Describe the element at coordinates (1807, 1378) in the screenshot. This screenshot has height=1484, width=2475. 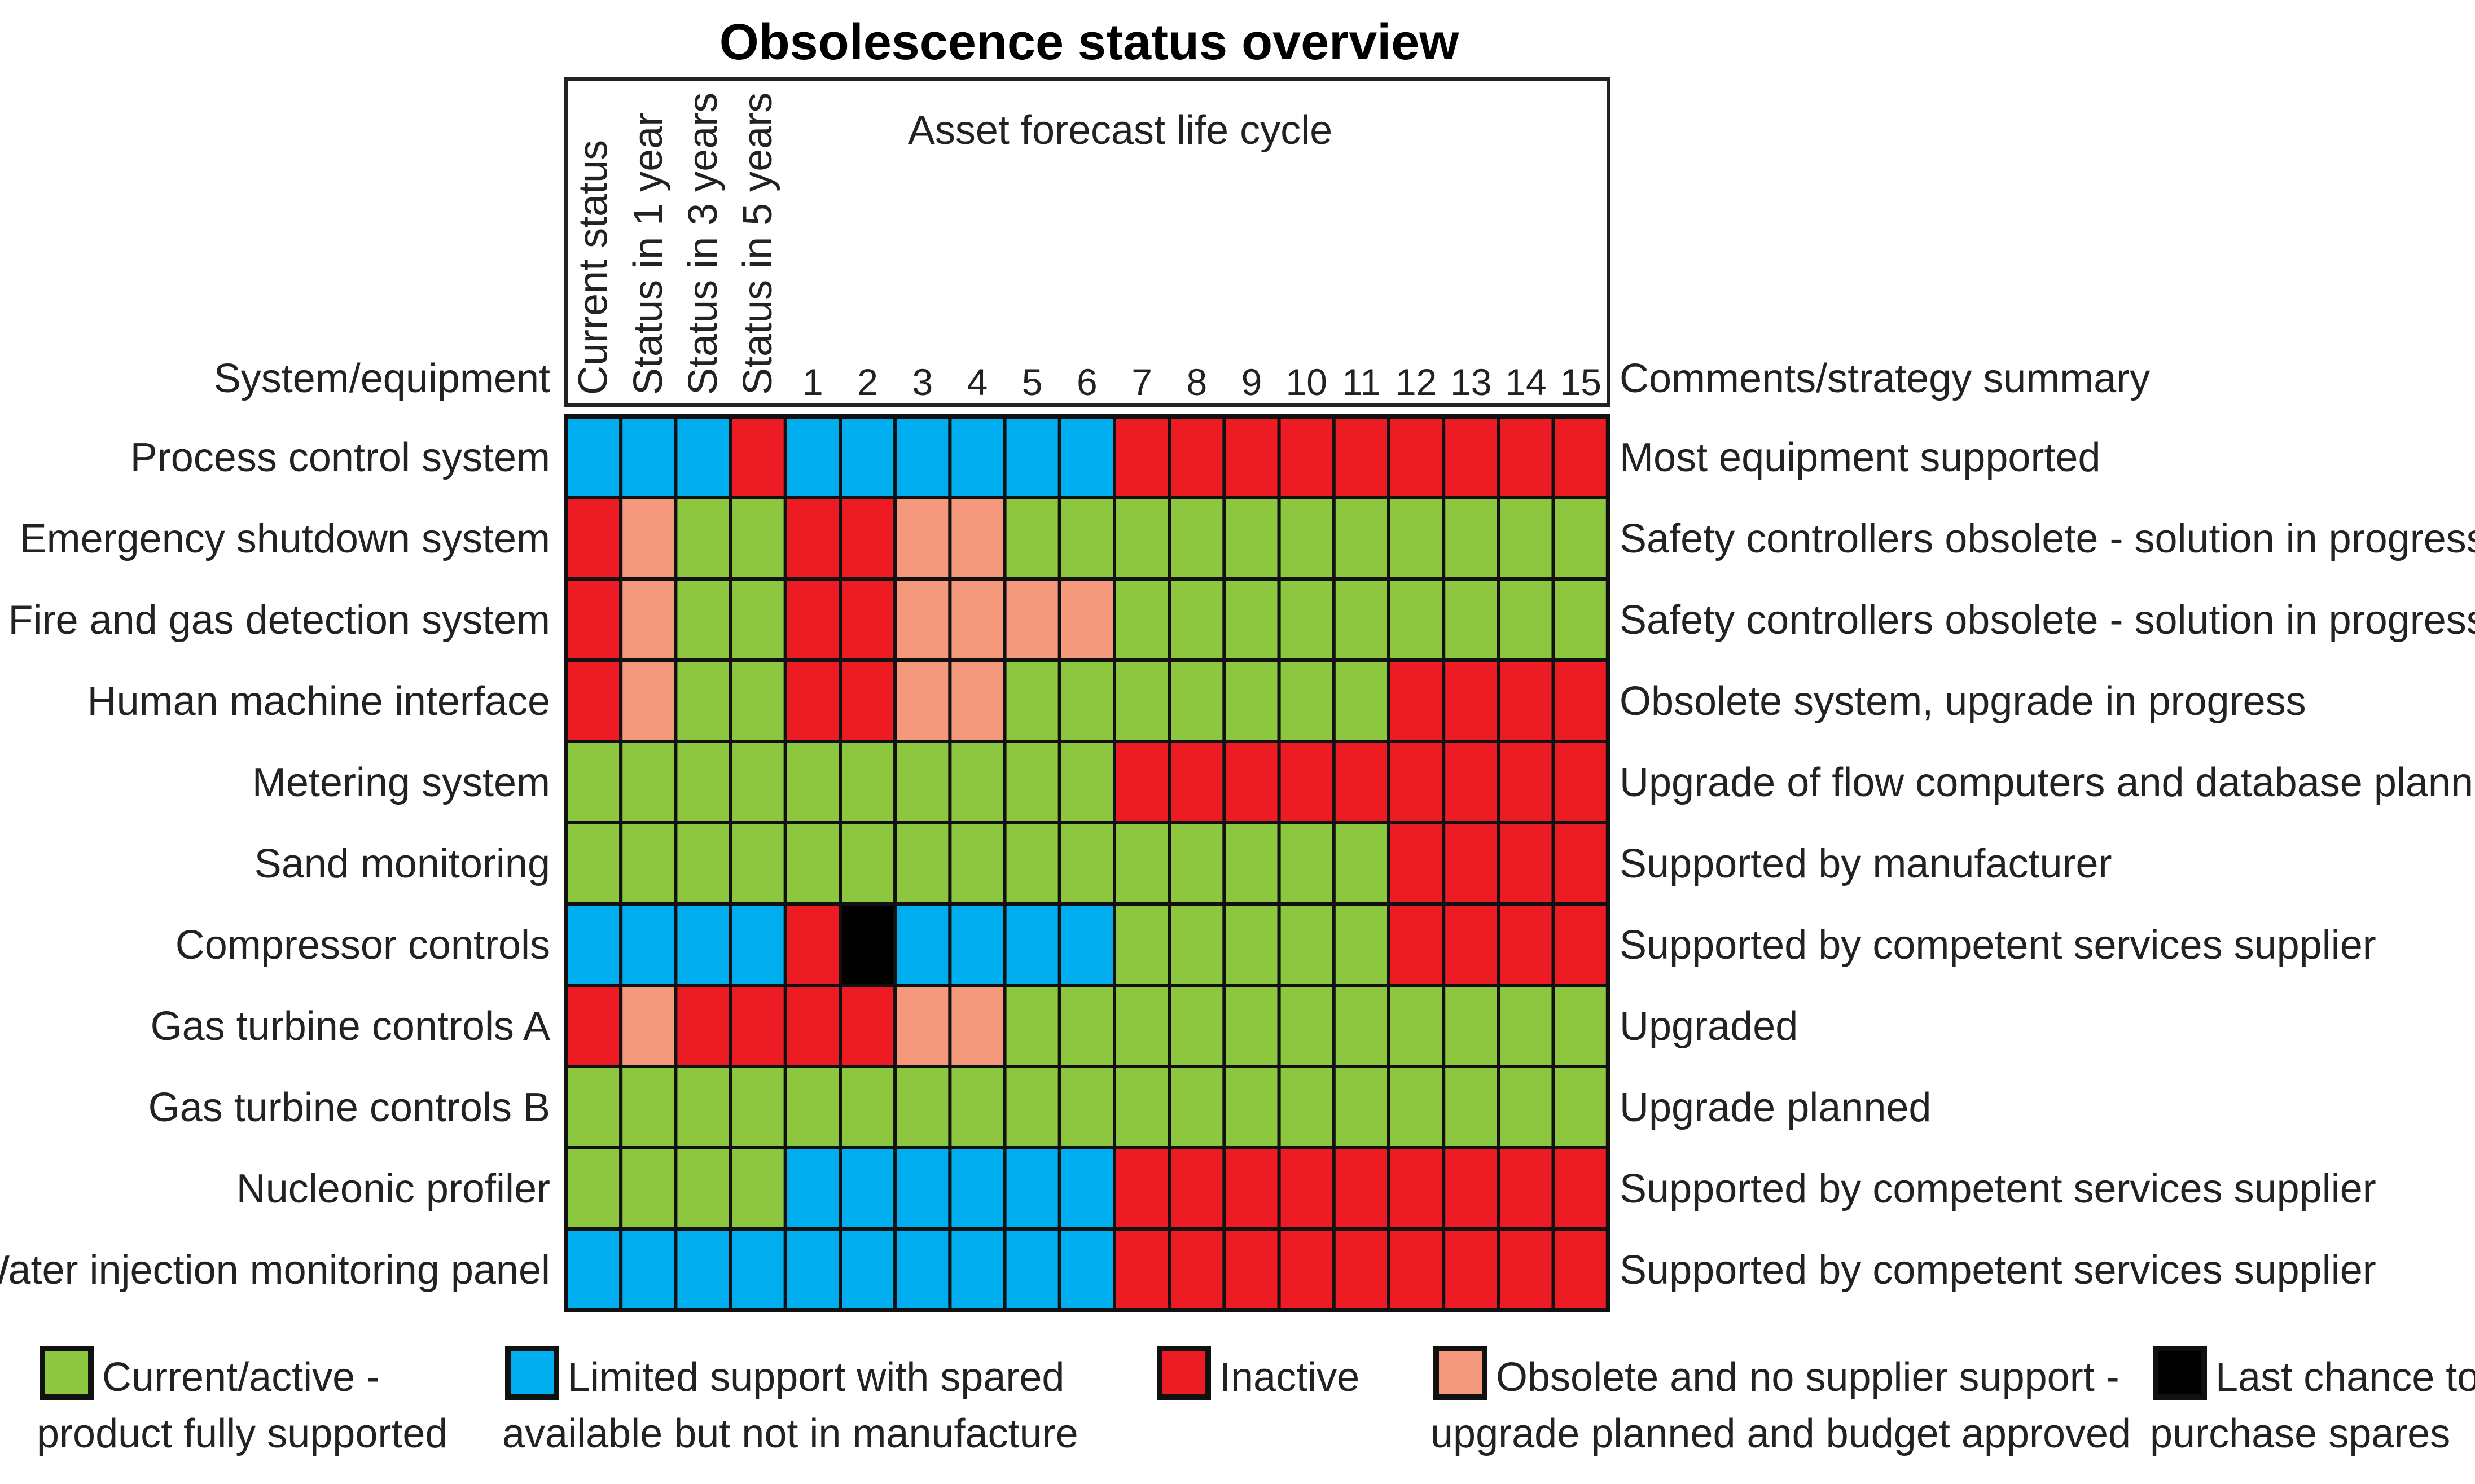
I see `legend-label: Obsolete and no supplier support -` at that location.